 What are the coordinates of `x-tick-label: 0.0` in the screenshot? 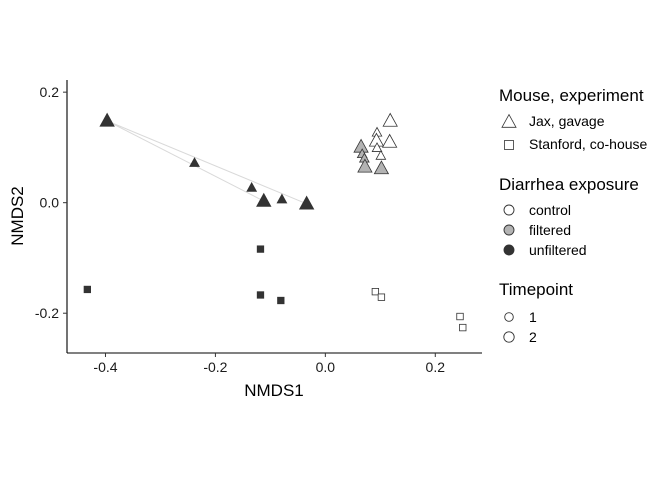 It's located at (326, 367).